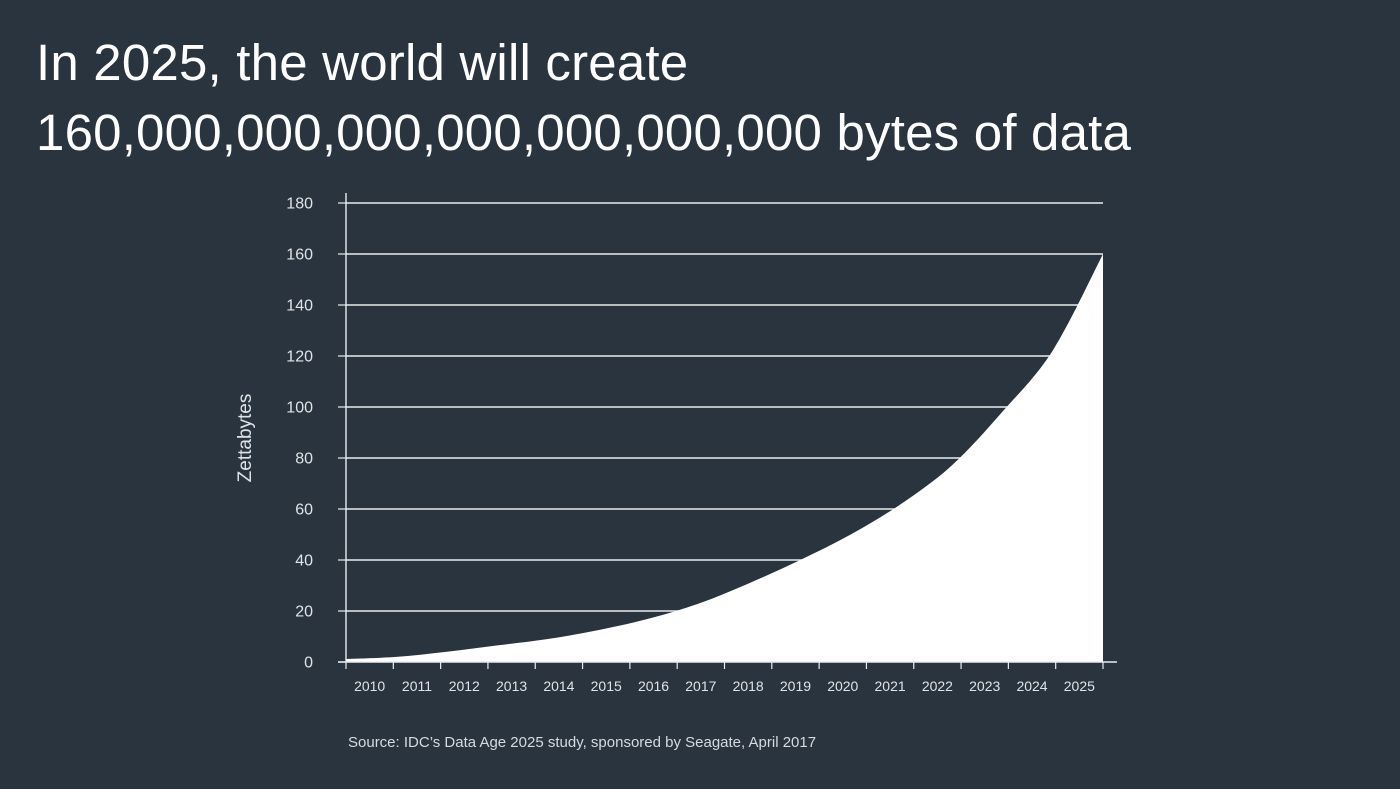 This screenshot has height=789, width=1400. Describe the element at coordinates (795, 686) in the screenshot. I see `x-tick-label: 2019` at that location.